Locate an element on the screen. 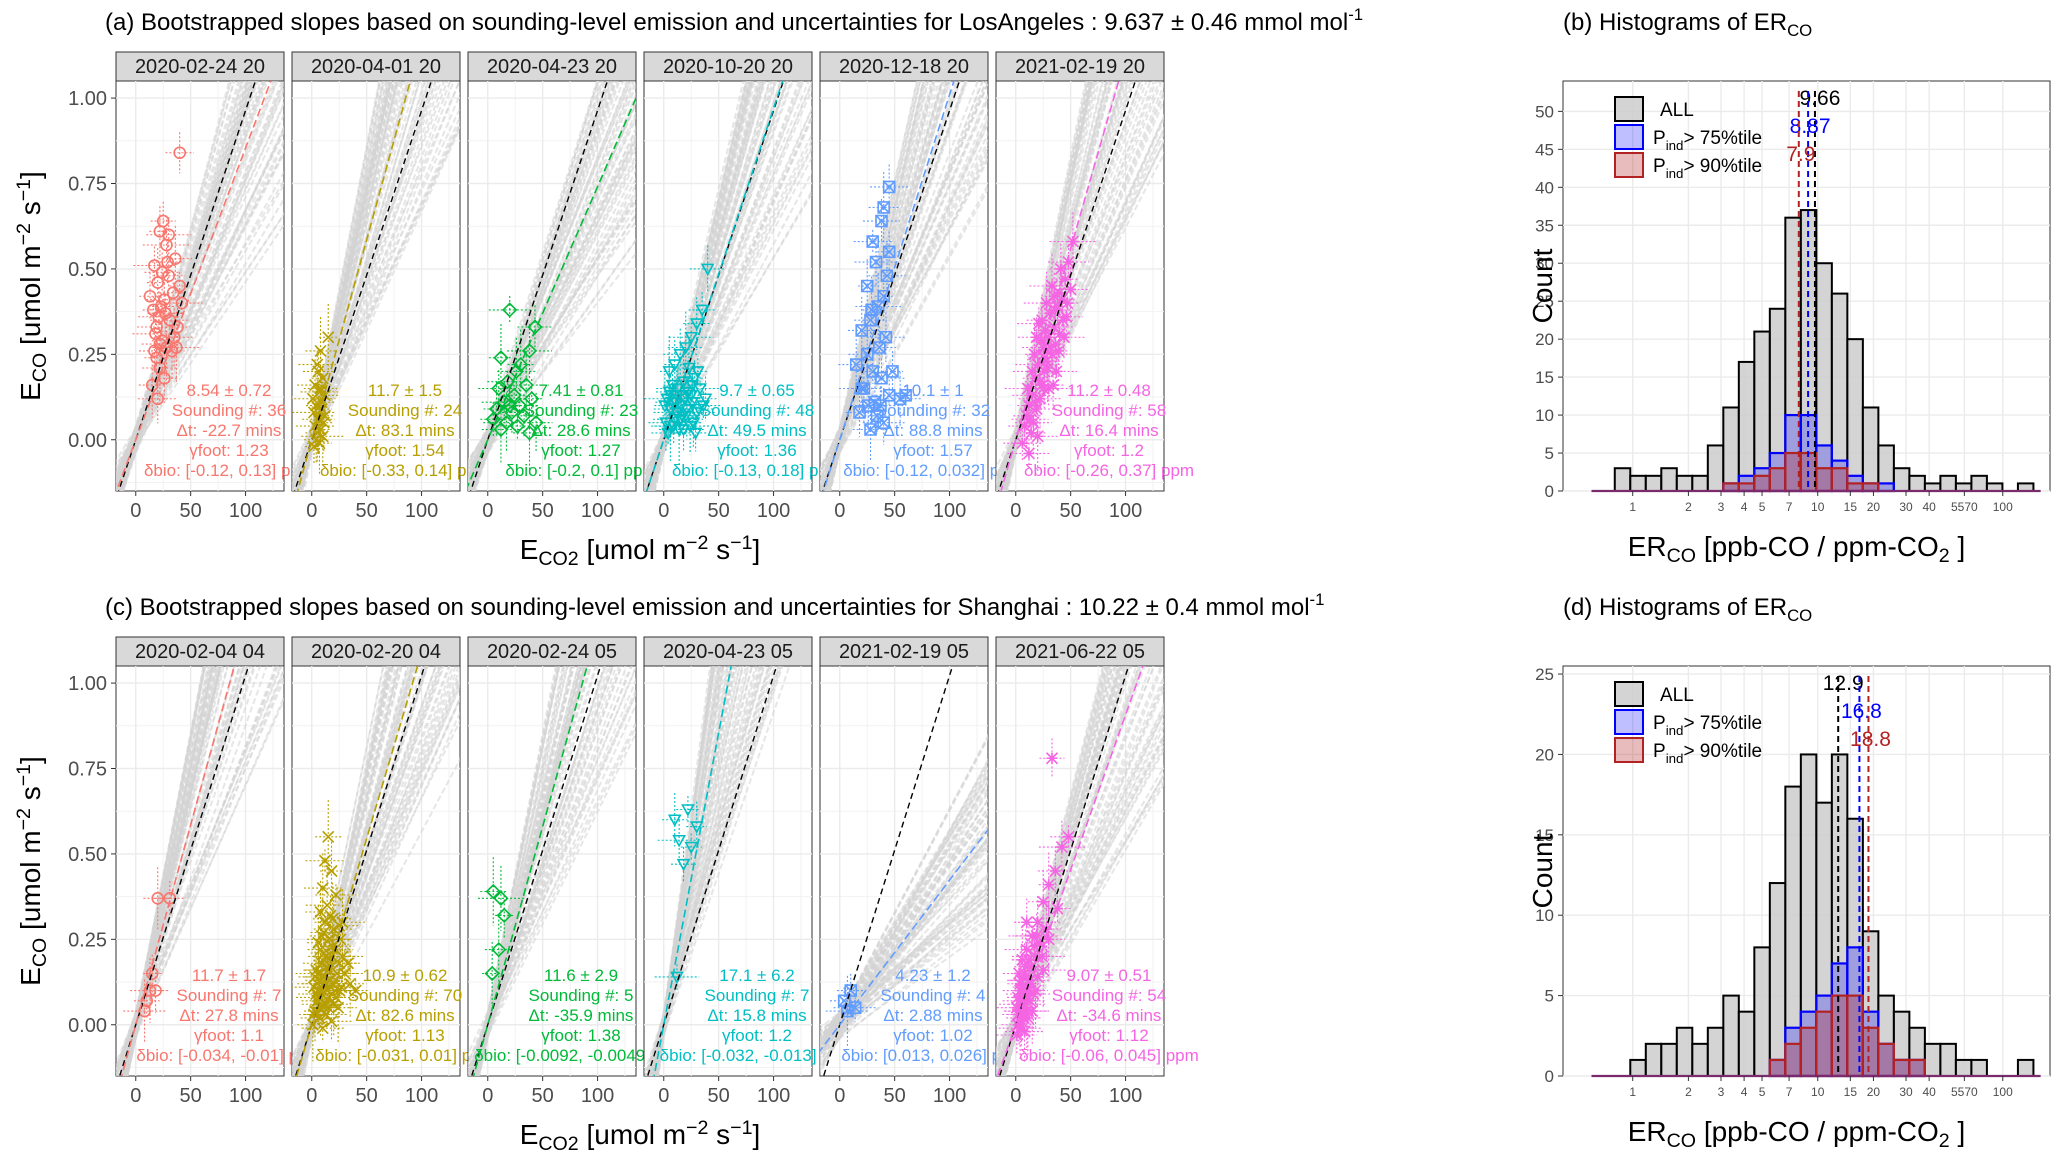  annotation-text: Δt: -34.6 mins is located at coordinates (1109, 1015).